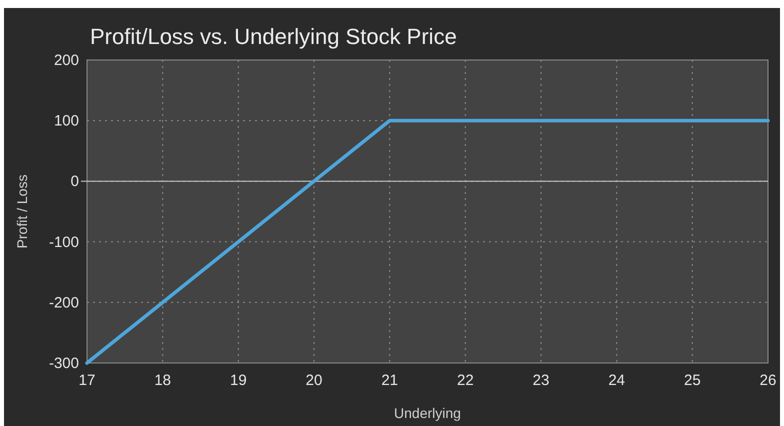  What do you see at coordinates (74, 181) in the screenshot?
I see `y-tick-label: 0` at bounding box center [74, 181].